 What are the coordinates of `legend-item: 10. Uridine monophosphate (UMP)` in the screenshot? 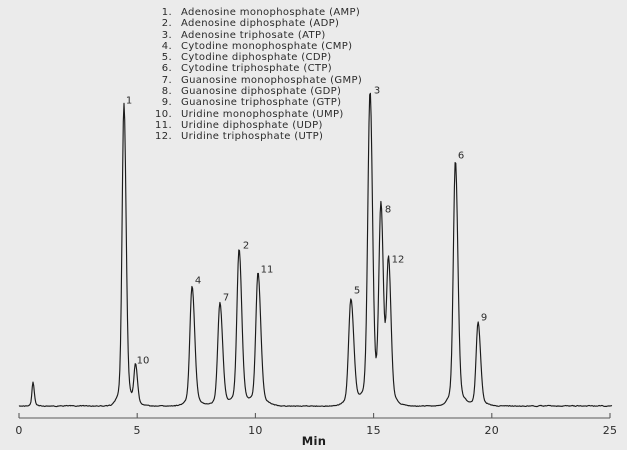 It's located at (255, 114).